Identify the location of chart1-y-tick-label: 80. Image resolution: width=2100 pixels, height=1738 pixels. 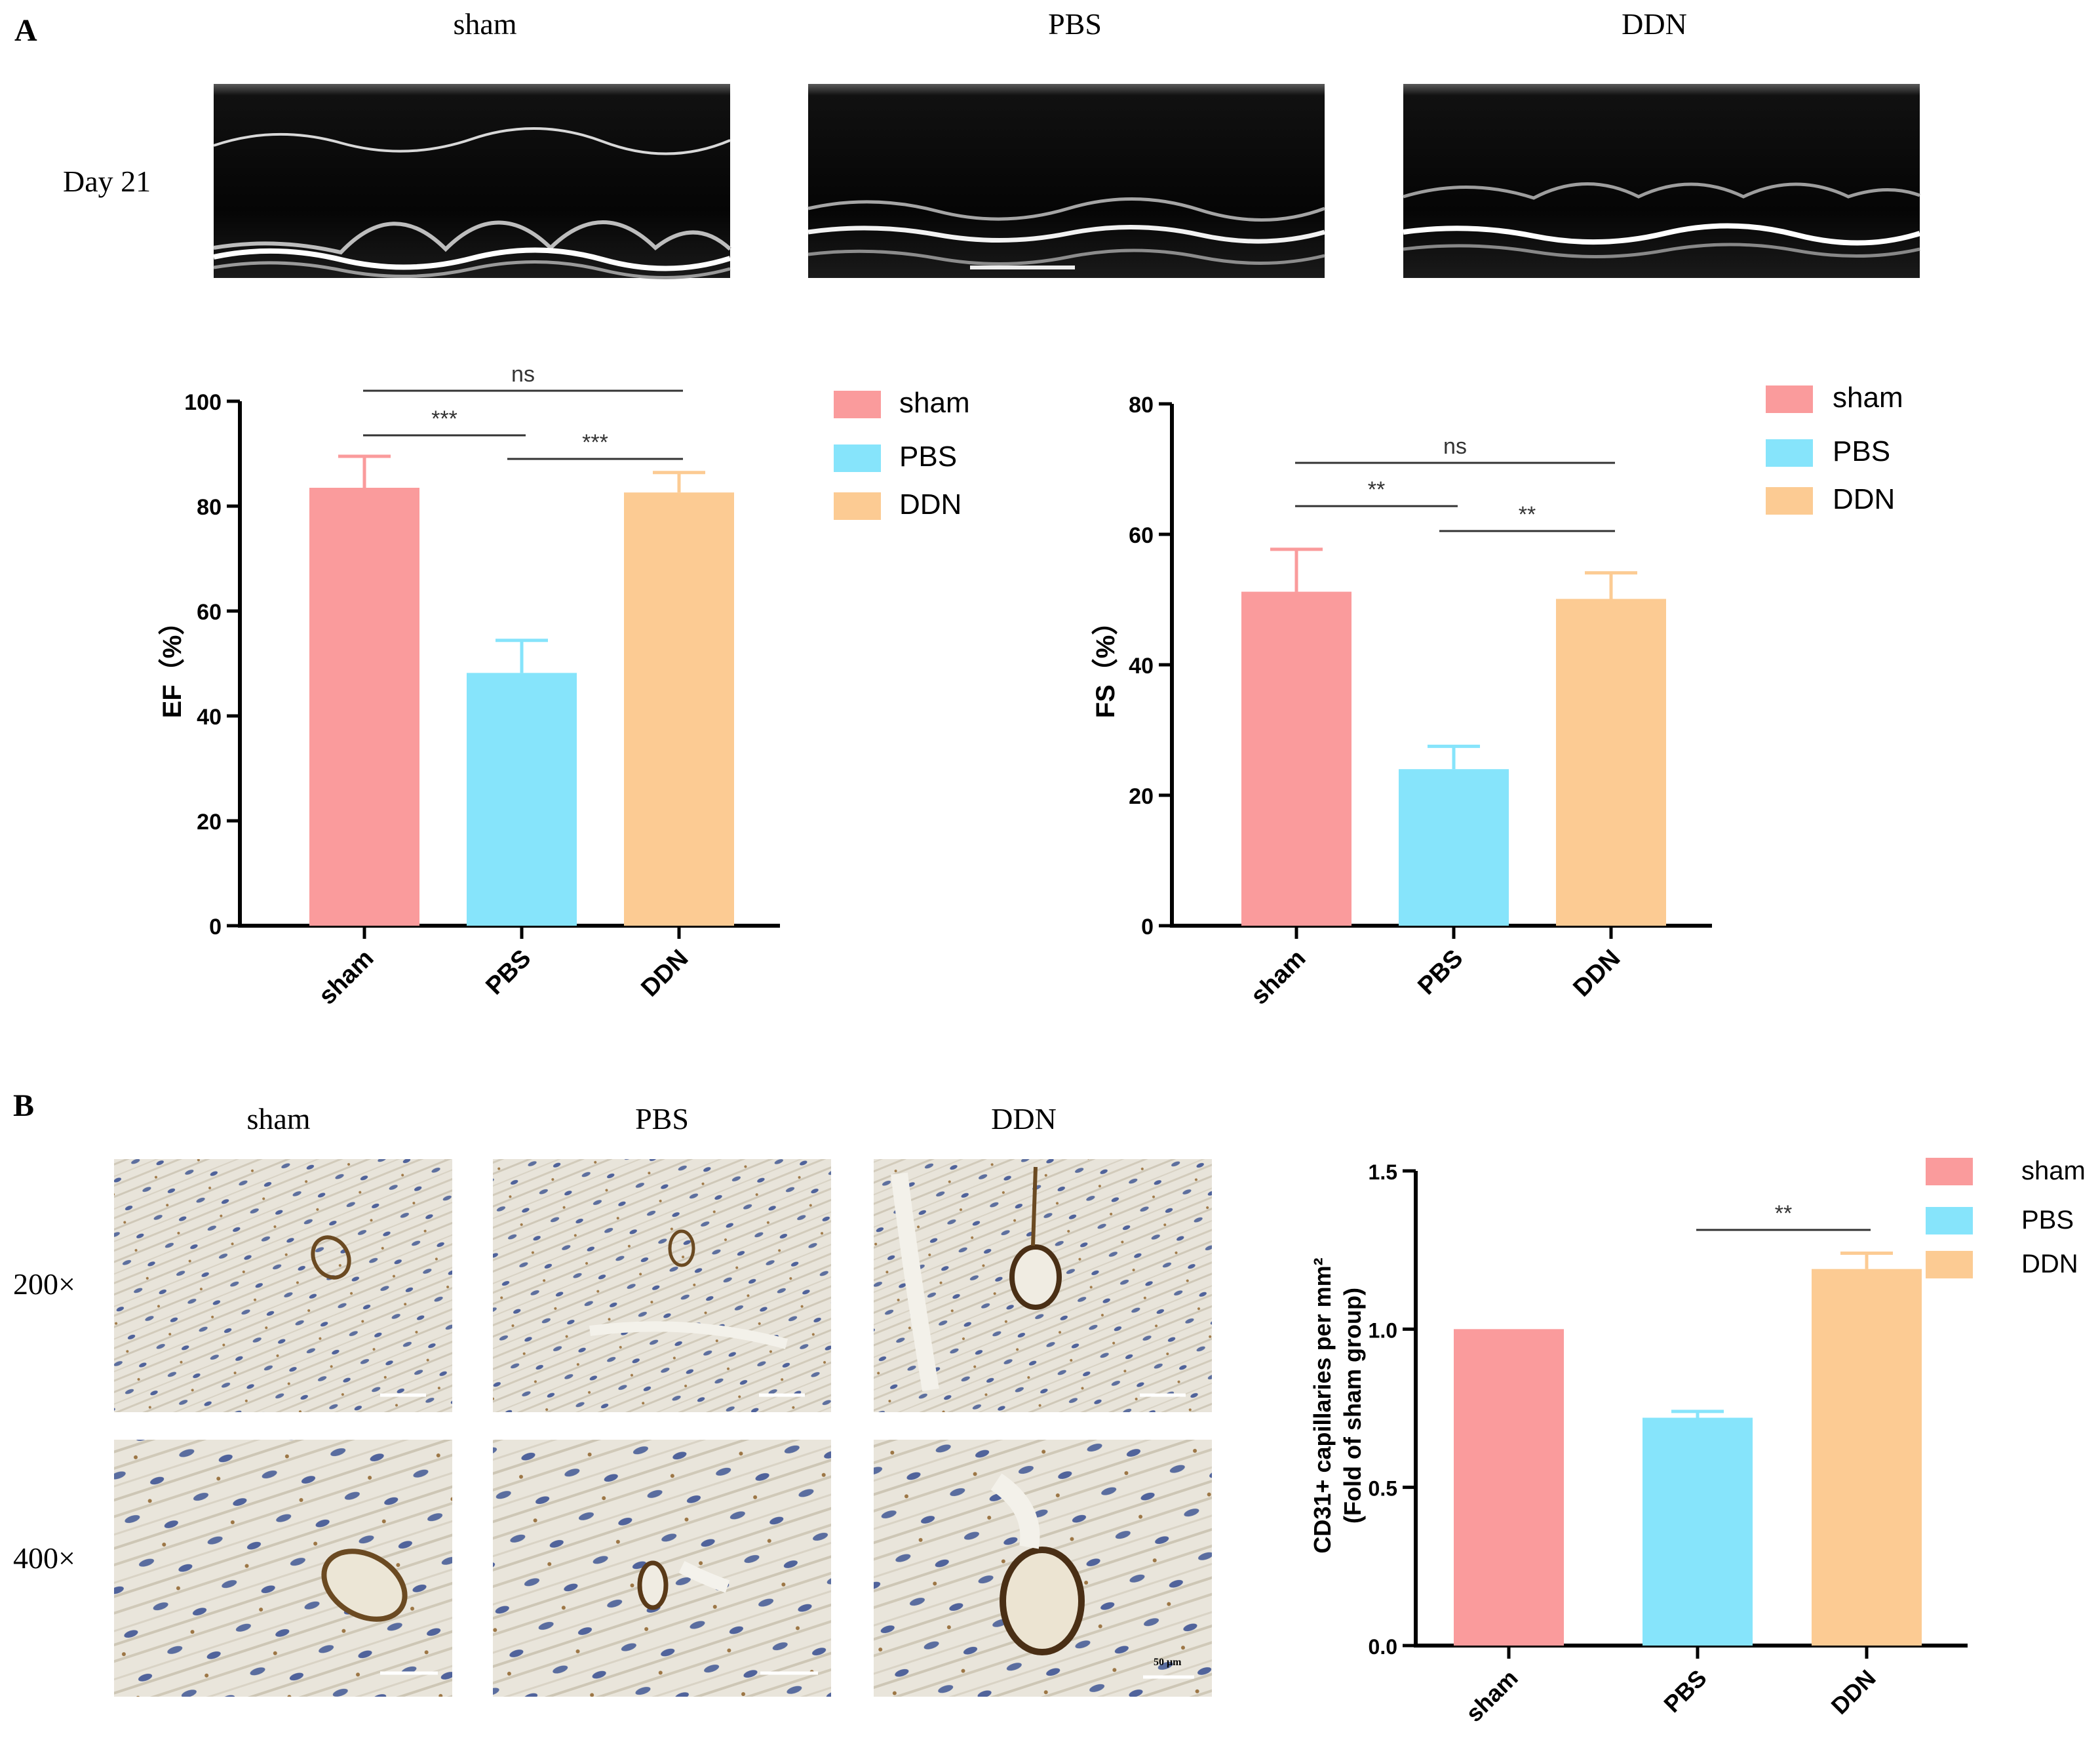
(210, 507).